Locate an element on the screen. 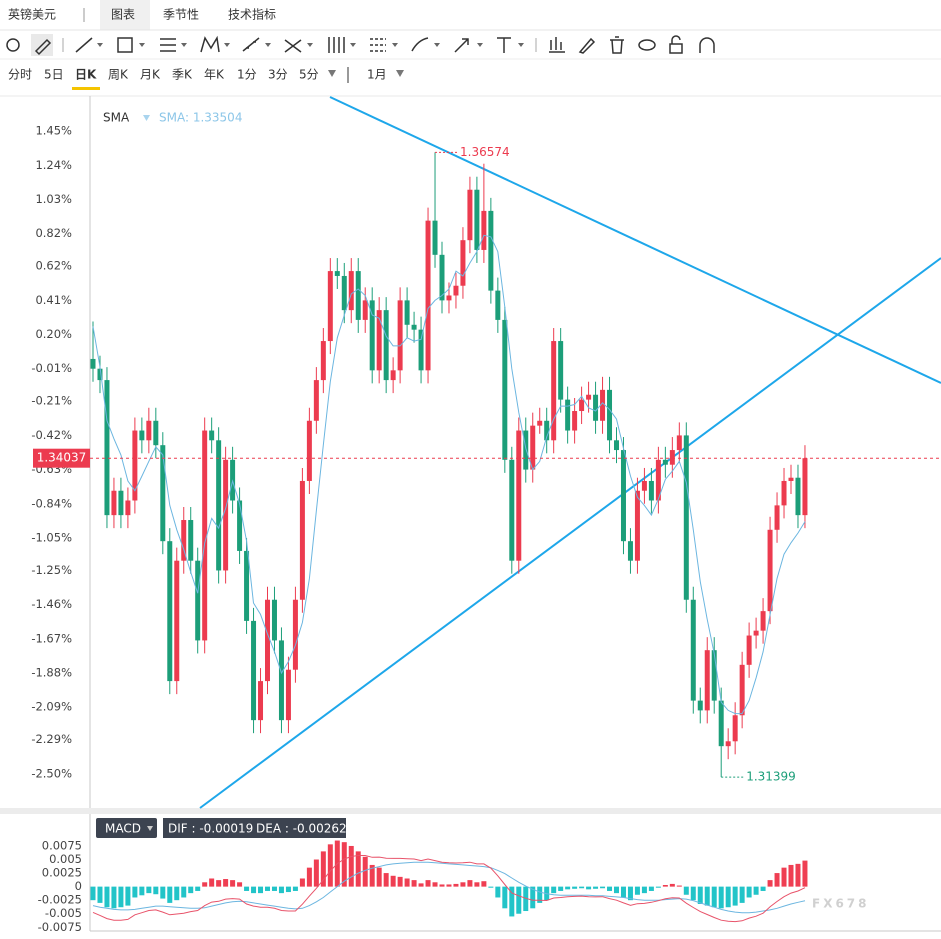 The image size is (941, 939). period: 月K is located at coordinates (150, 75).